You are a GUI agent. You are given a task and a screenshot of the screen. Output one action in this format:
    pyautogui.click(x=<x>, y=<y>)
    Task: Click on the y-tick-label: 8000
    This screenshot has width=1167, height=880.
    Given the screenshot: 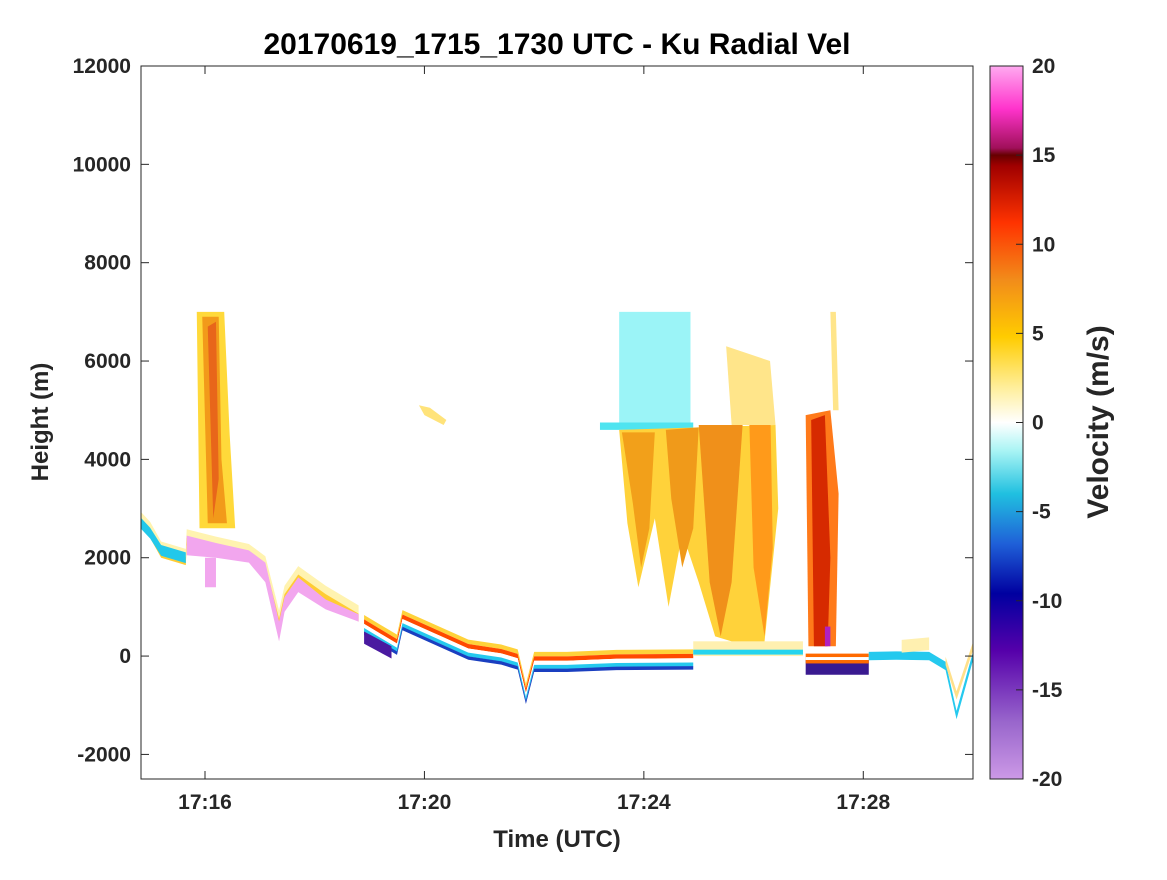 What is the action you would take?
    pyautogui.click(x=107, y=263)
    